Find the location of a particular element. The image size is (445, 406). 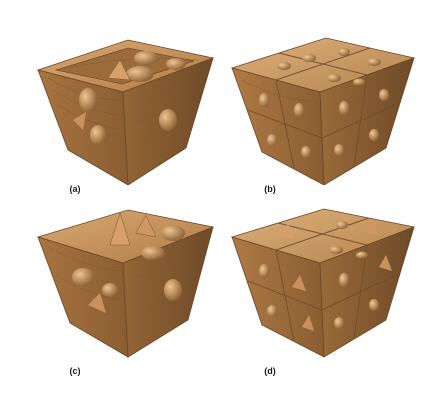

wooden-box-render-c is located at coordinates (125, 283).